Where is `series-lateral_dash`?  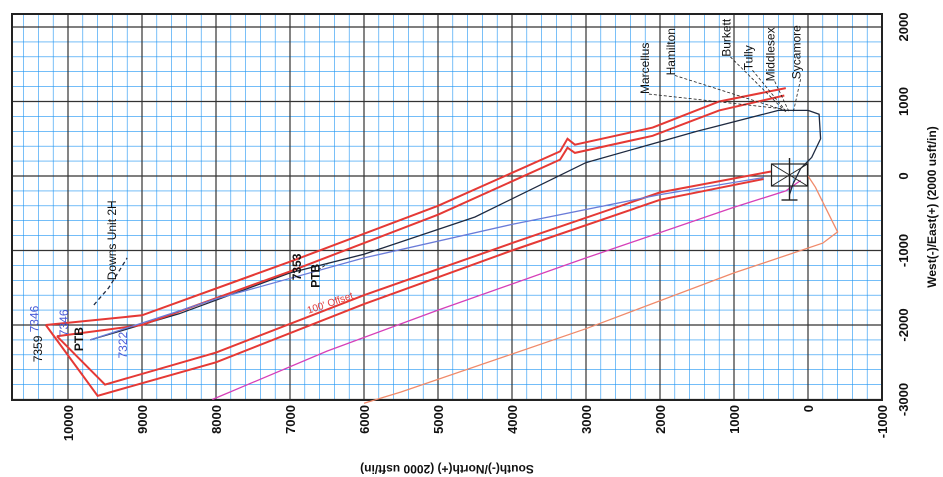 series-lateral_dash is located at coordinates (110, 281).